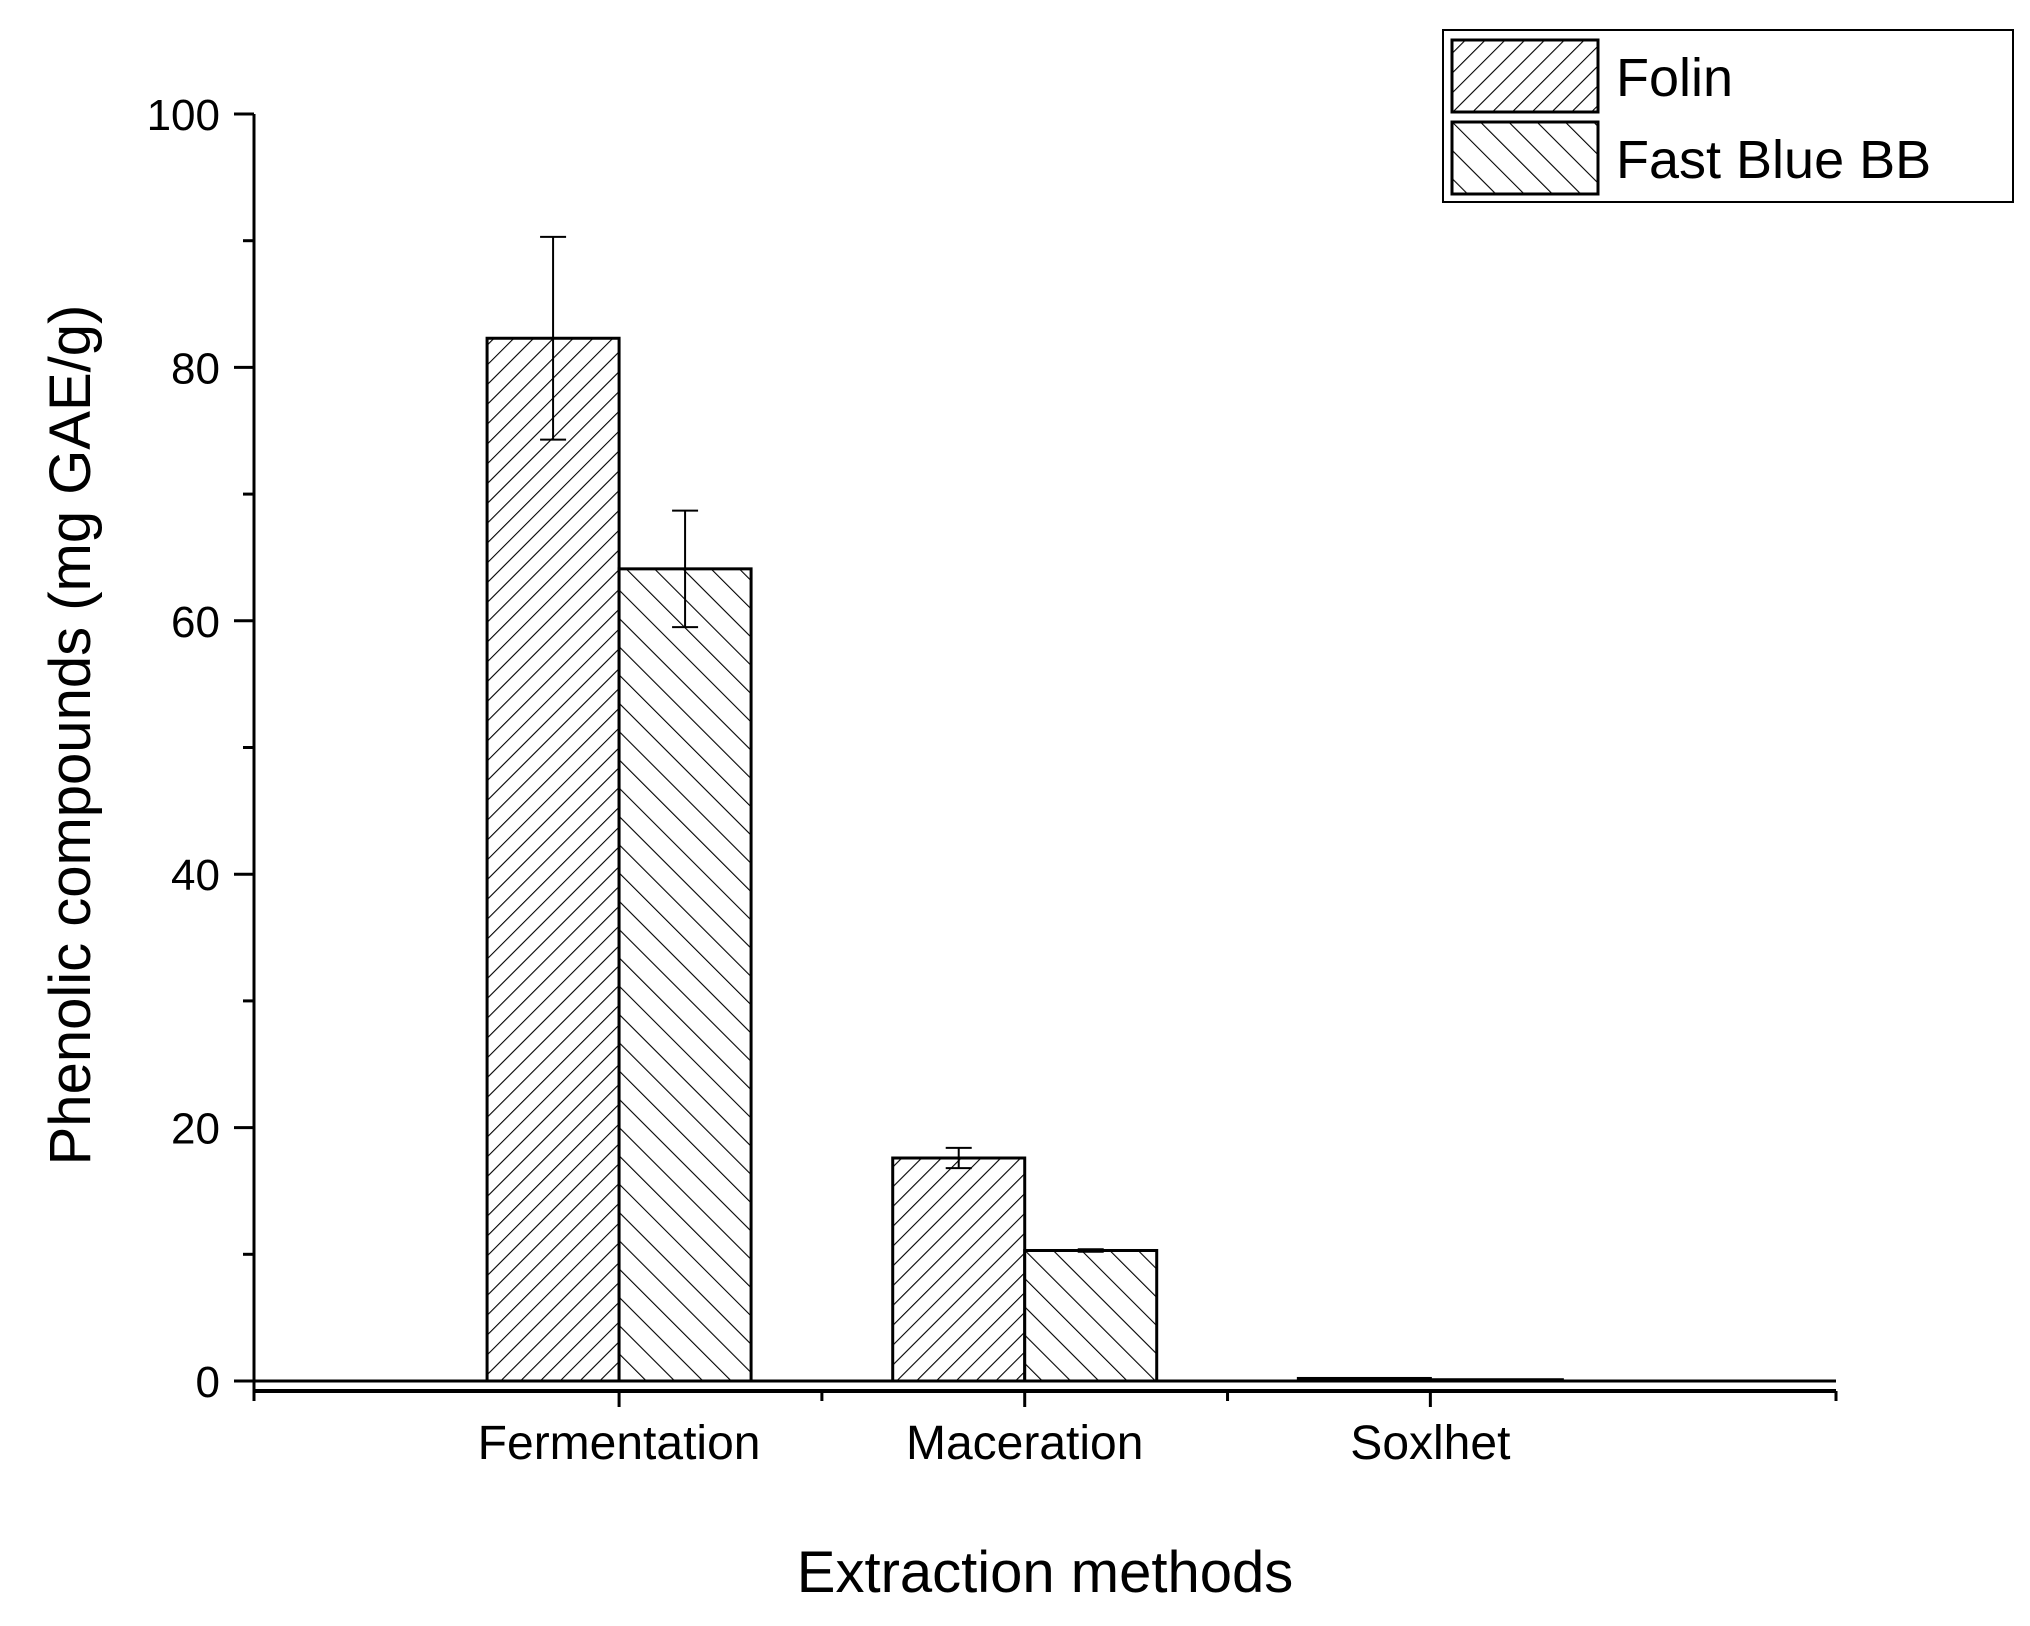 This screenshot has width=2030, height=1626. I want to click on x-tick-label: Soxlhet, so click(1430, 1443).